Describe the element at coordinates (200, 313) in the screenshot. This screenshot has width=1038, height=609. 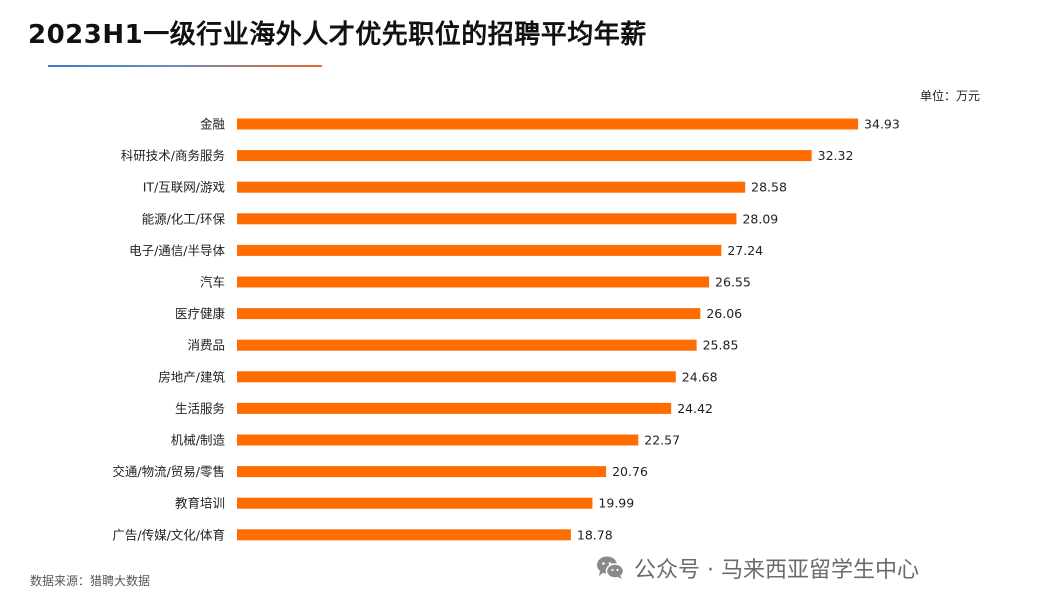
I see `category-label: 医疗健康` at that location.